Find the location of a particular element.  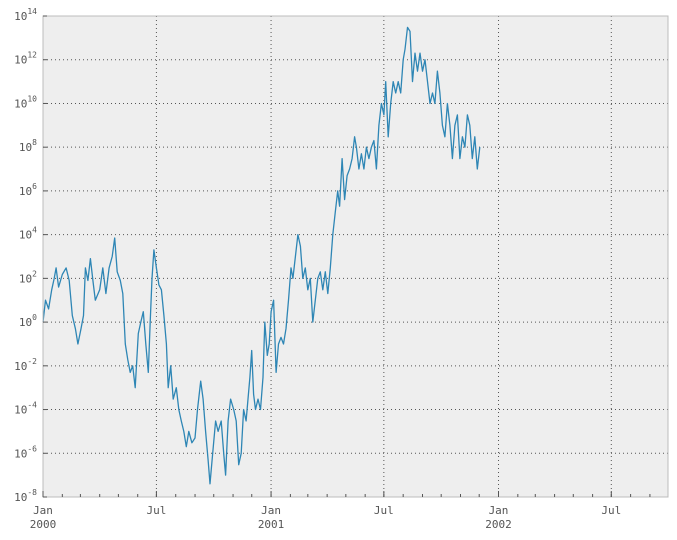

y-tick-label: 10¹⁴ is located at coordinates (25, 15).